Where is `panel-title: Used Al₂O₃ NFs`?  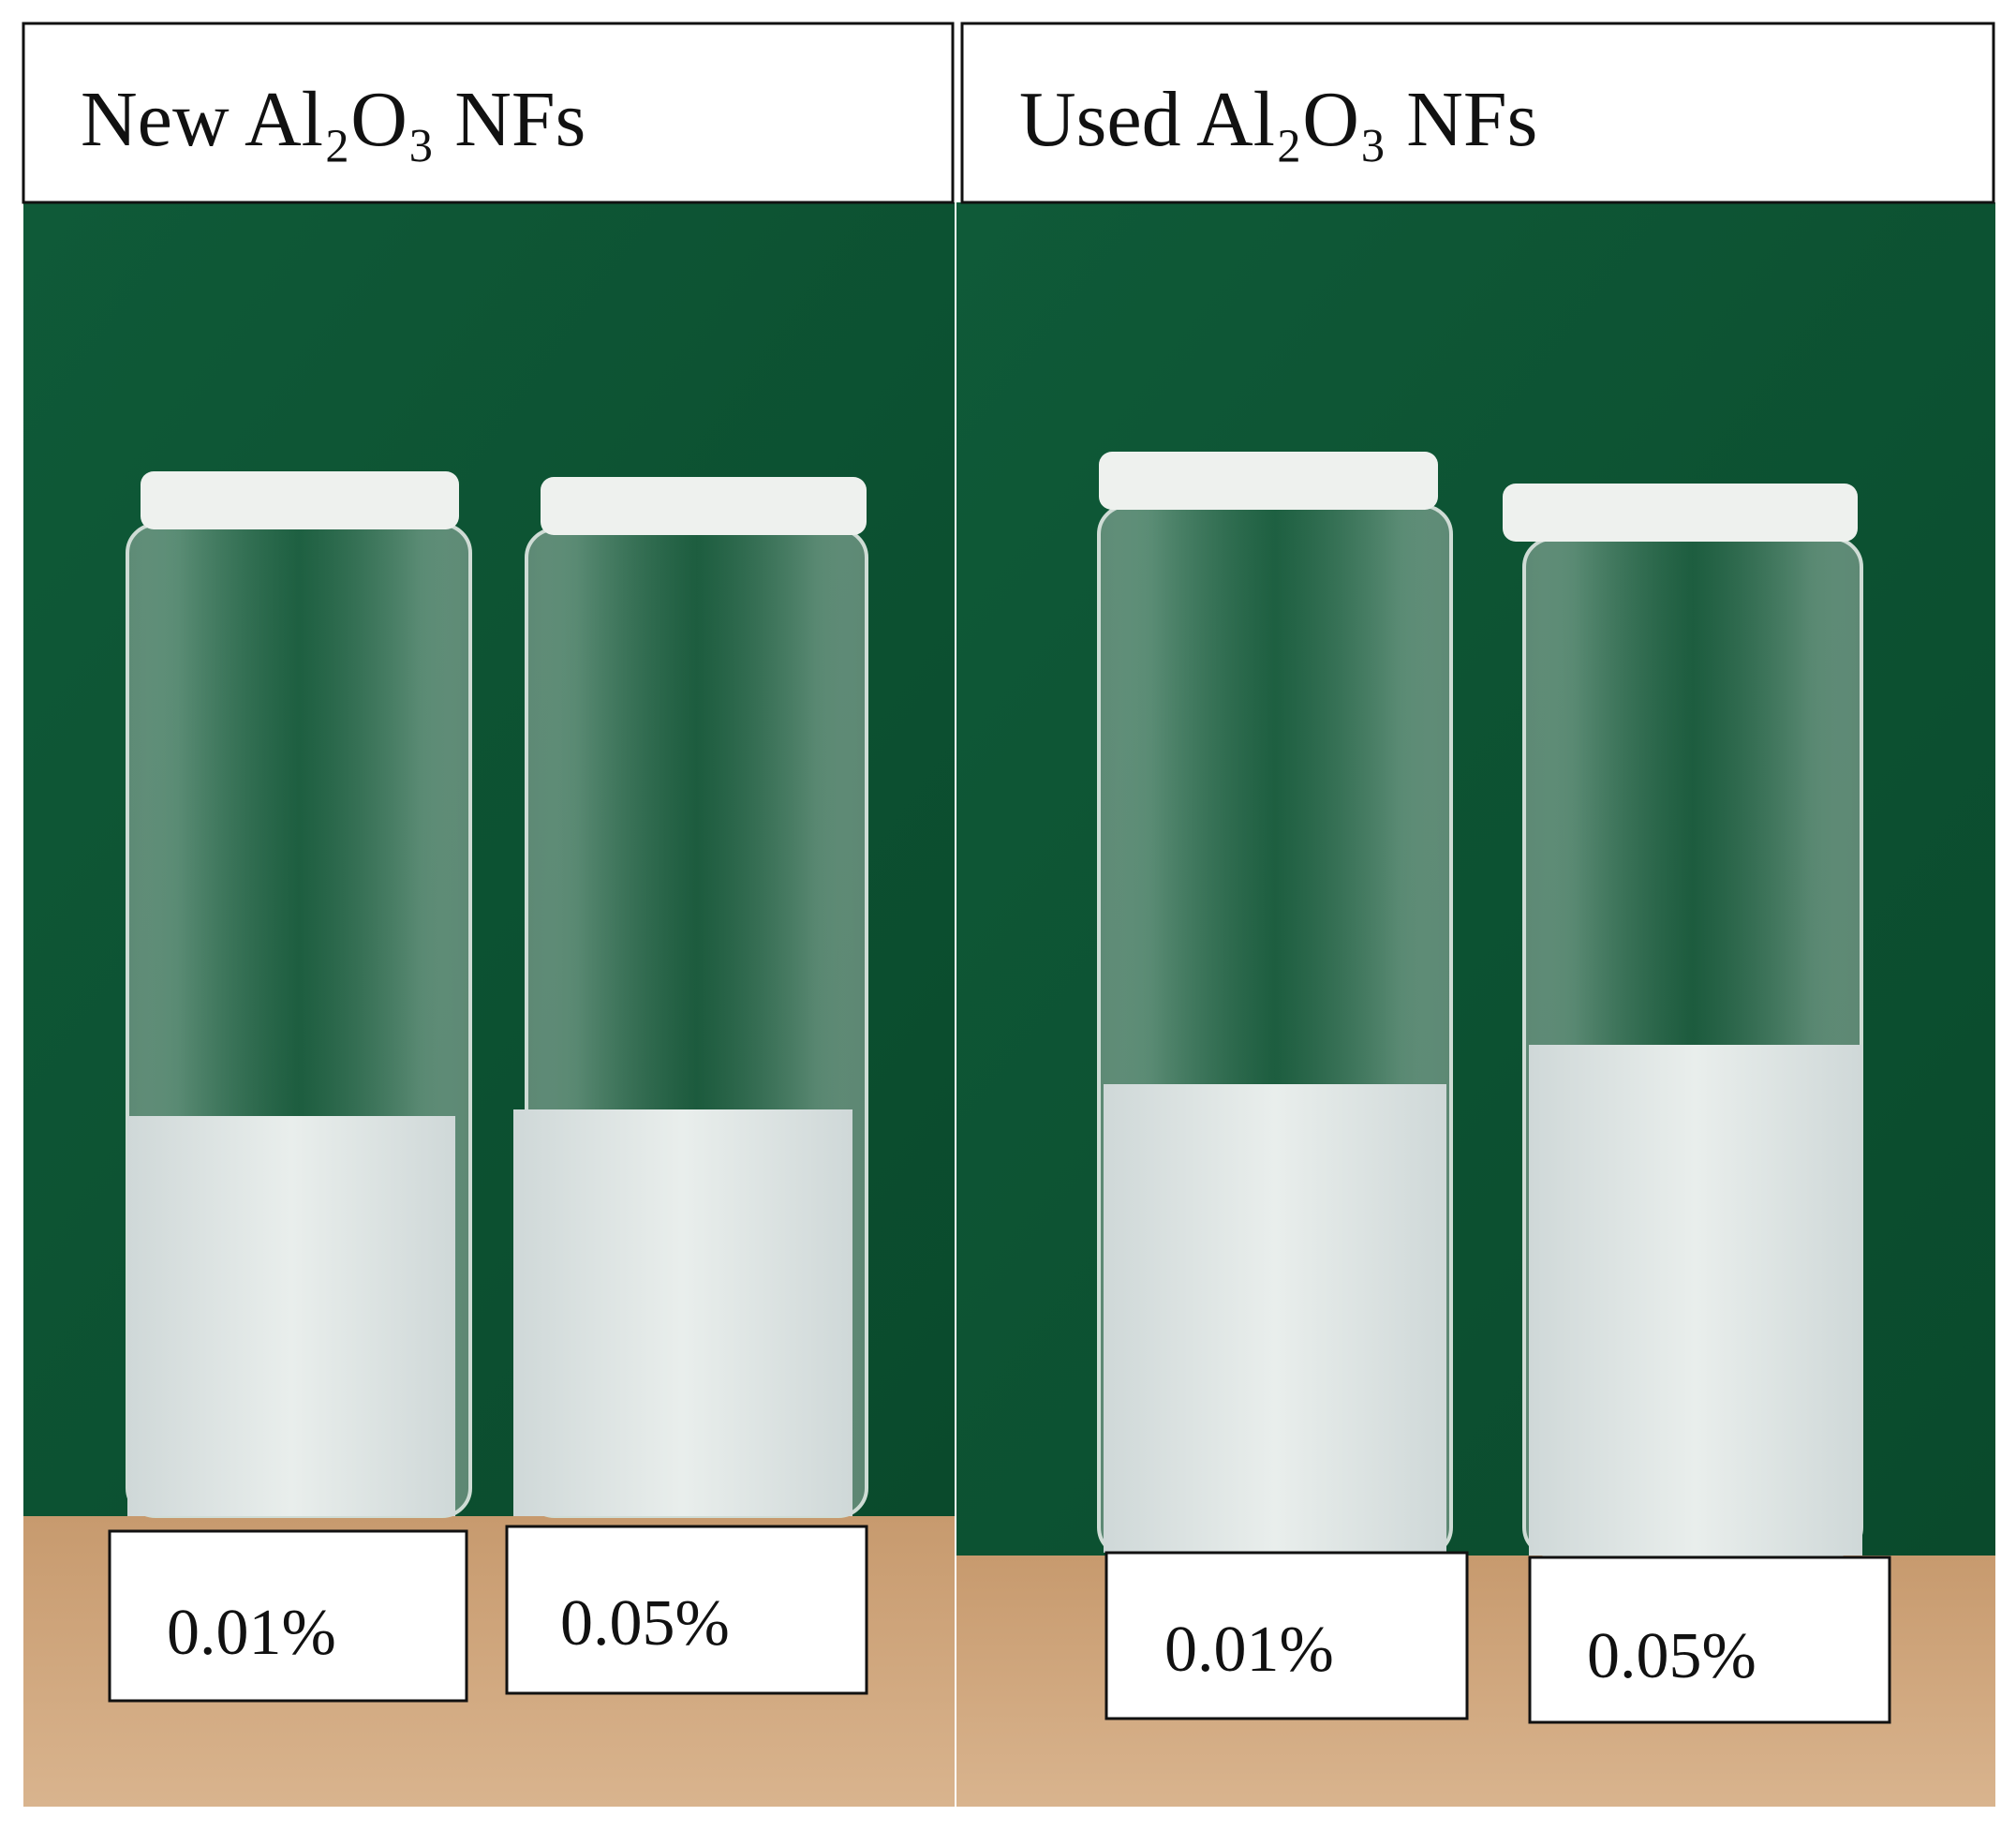 panel-title: Used Al₂O₃ NFs is located at coordinates (1278, 119).